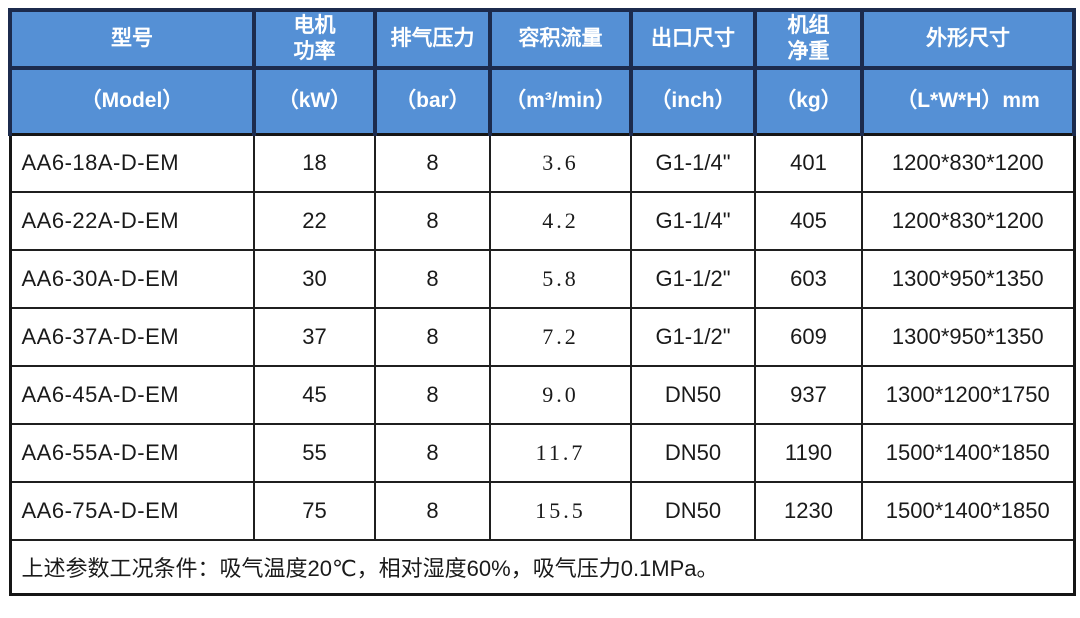 The image size is (1080, 618). Describe the element at coordinates (808, 163) in the screenshot. I see `cell-weight: 401` at that location.